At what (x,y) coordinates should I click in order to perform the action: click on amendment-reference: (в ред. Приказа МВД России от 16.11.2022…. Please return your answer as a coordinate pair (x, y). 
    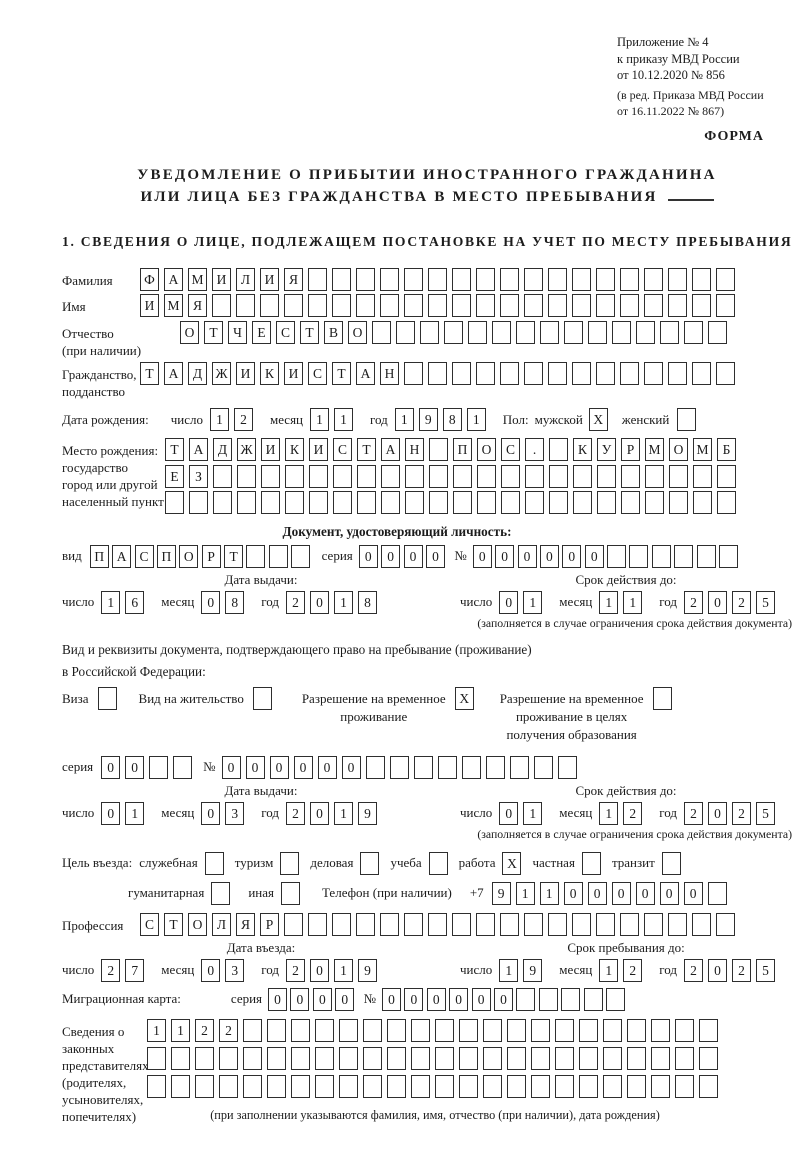
    Looking at the image, I should click on (690, 102).